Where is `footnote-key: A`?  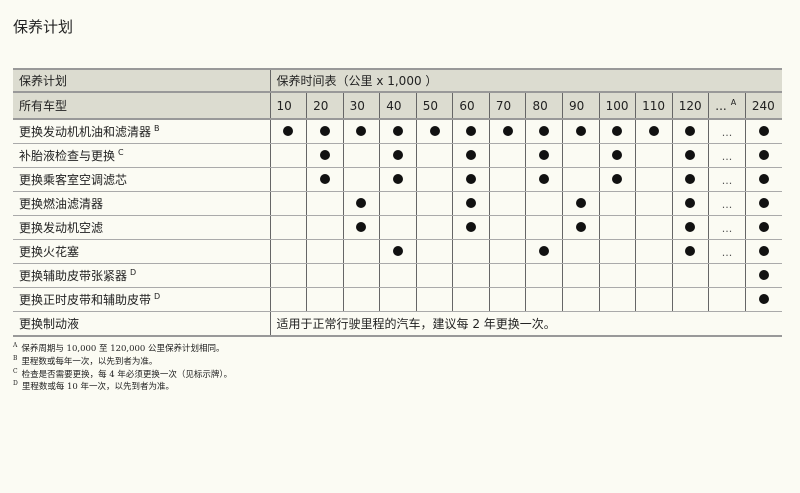
footnote-key: A is located at coordinates (15, 345).